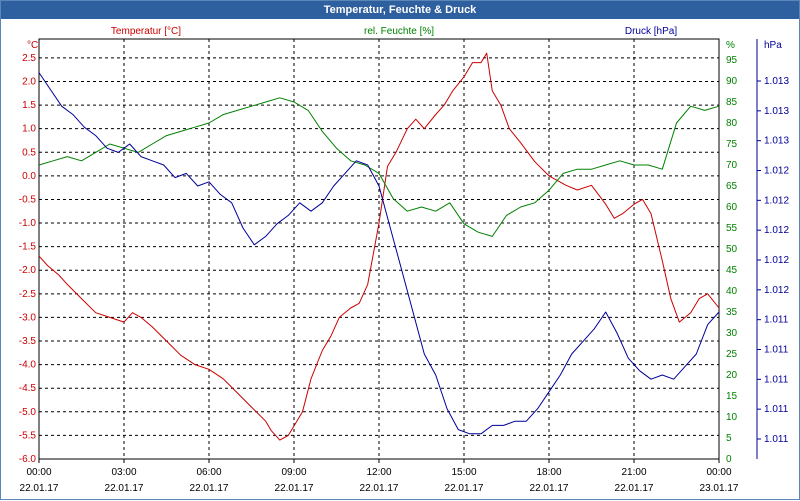 The width and height of the screenshot is (800, 501). What do you see at coordinates (732, 165) in the screenshot?
I see `humidity-tick-label: 70` at bounding box center [732, 165].